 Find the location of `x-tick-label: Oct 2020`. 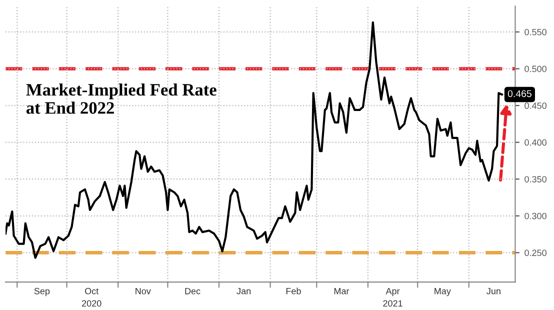

x-tick-label: Oct 2020 is located at coordinates (92, 297).